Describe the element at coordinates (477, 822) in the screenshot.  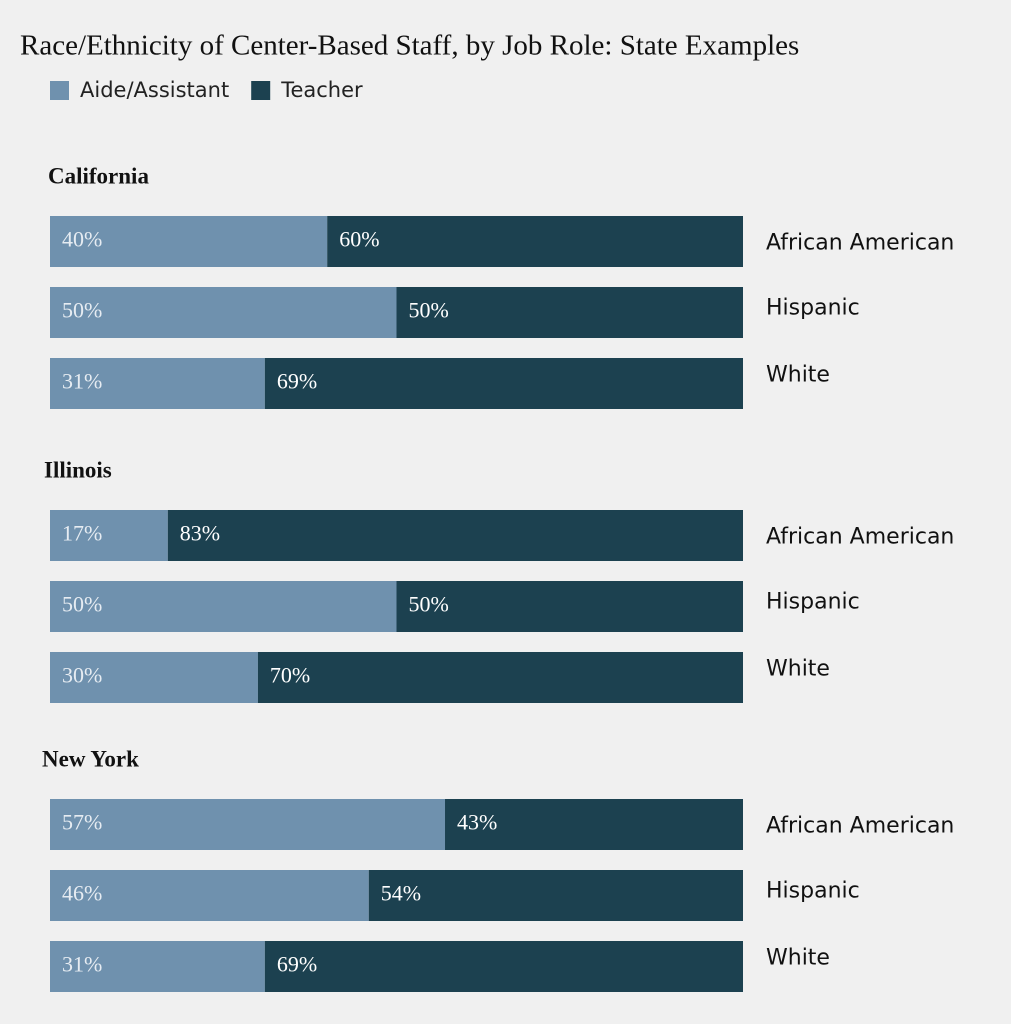
I see `value-label: 43%` at that location.